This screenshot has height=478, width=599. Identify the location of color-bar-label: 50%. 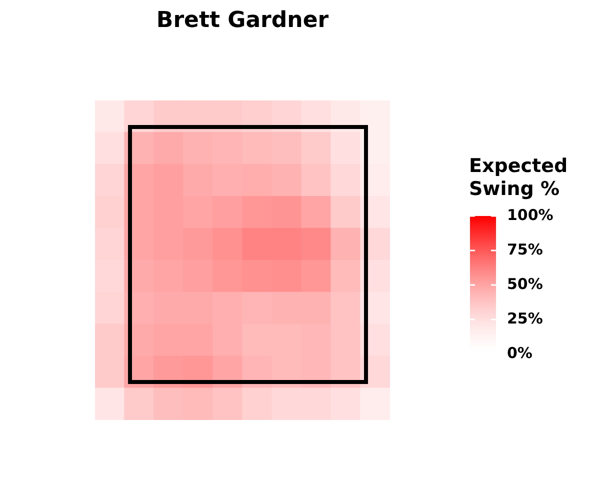
(525, 283).